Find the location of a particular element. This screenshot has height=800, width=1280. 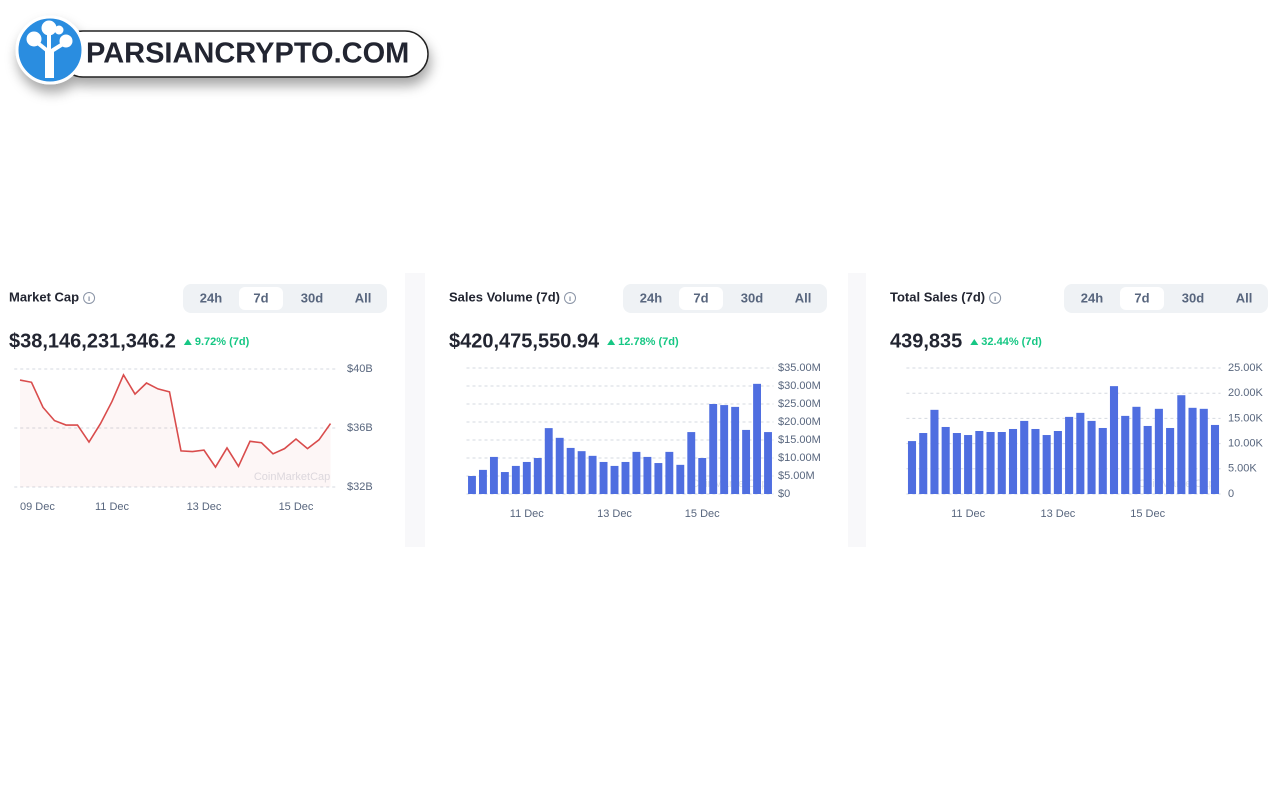

metric-value: $420,475,550.94 is located at coordinates (524, 341).